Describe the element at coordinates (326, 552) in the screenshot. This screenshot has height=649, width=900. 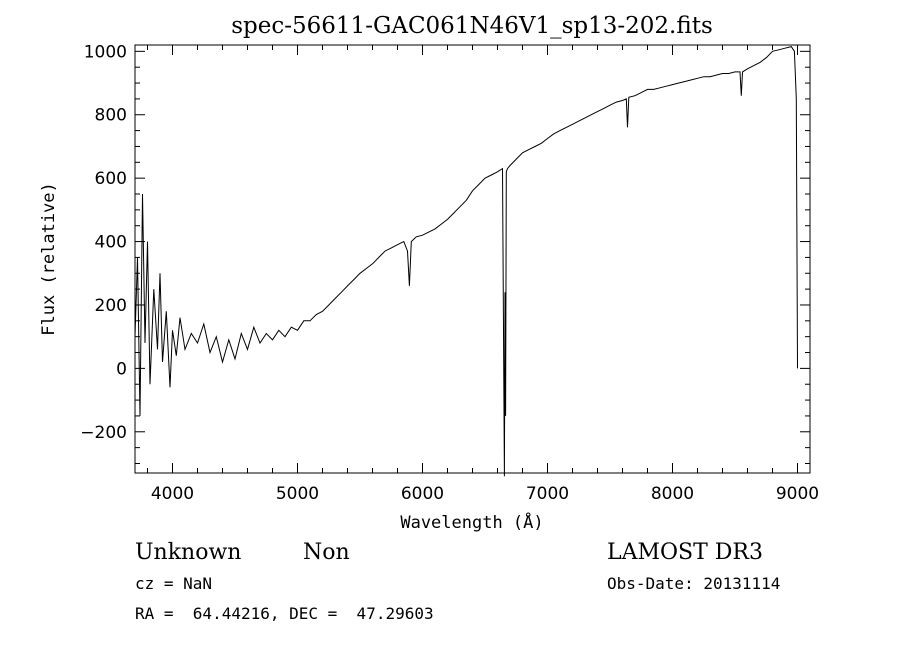
I see `object-subclass-label: Non` at that location.